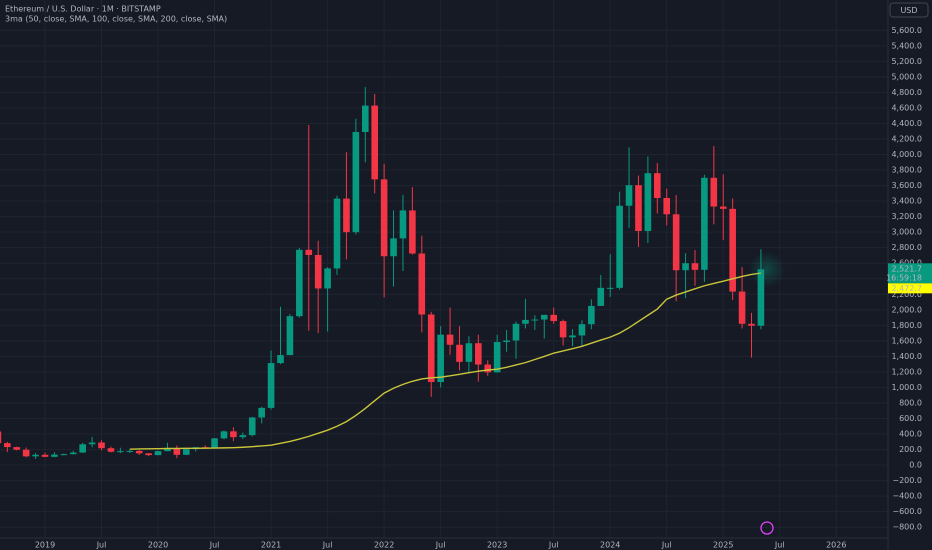 The height and width of the screenshot is (550, 932). Describe the element at coordinates (906, 232) in the screenshot. I see `y-tick-label: 3,000.0` at that location.